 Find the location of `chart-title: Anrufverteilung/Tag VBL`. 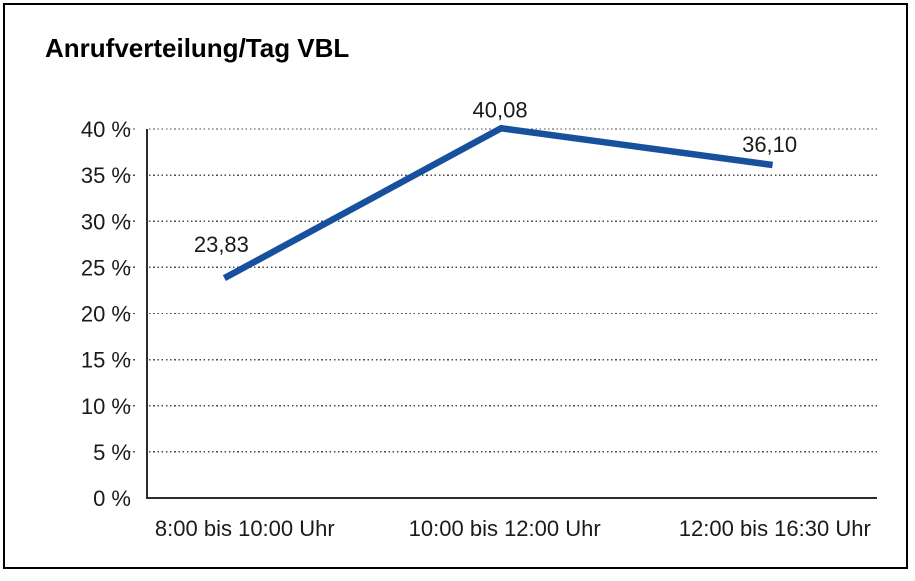

chart-title: Anrufverteilung/Tag VBL is located at coordinates (197, 48).